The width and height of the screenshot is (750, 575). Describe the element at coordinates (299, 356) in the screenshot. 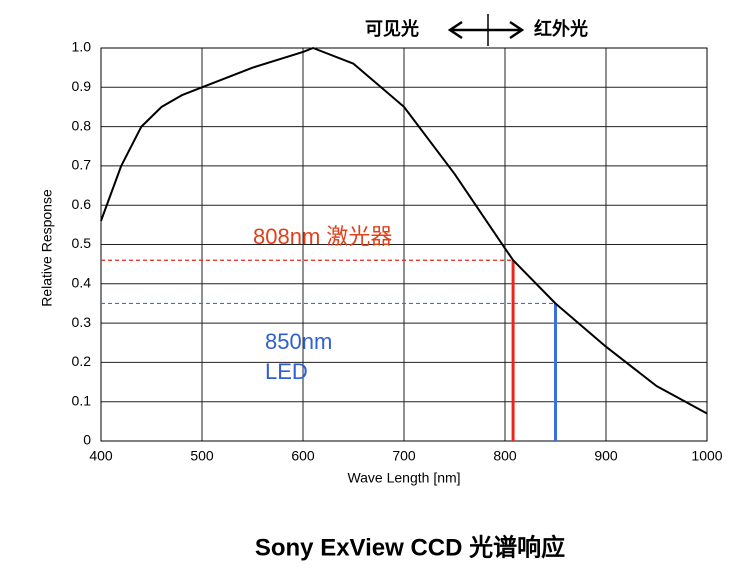

I see `marker-label: 850nm LED` at that location.